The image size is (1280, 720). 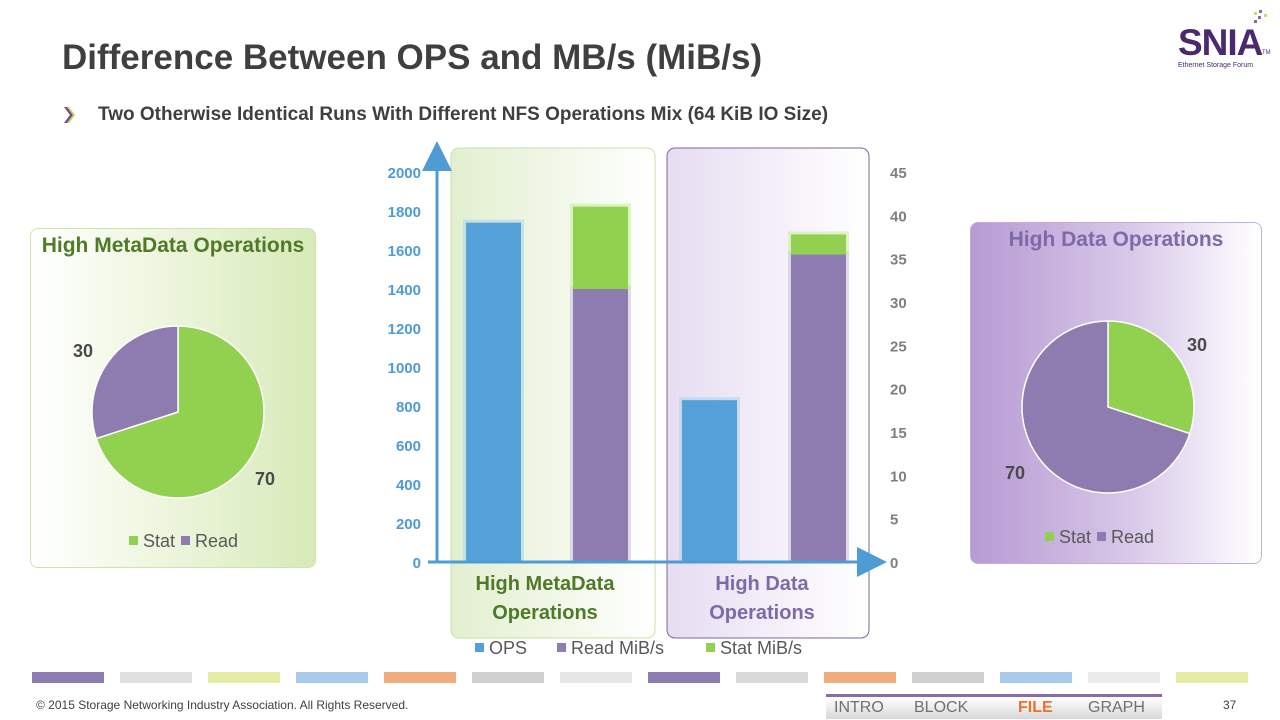 I want to click on section-nav: INTRO BLOCK FILE GRAPH, so click(x=994, y=706).